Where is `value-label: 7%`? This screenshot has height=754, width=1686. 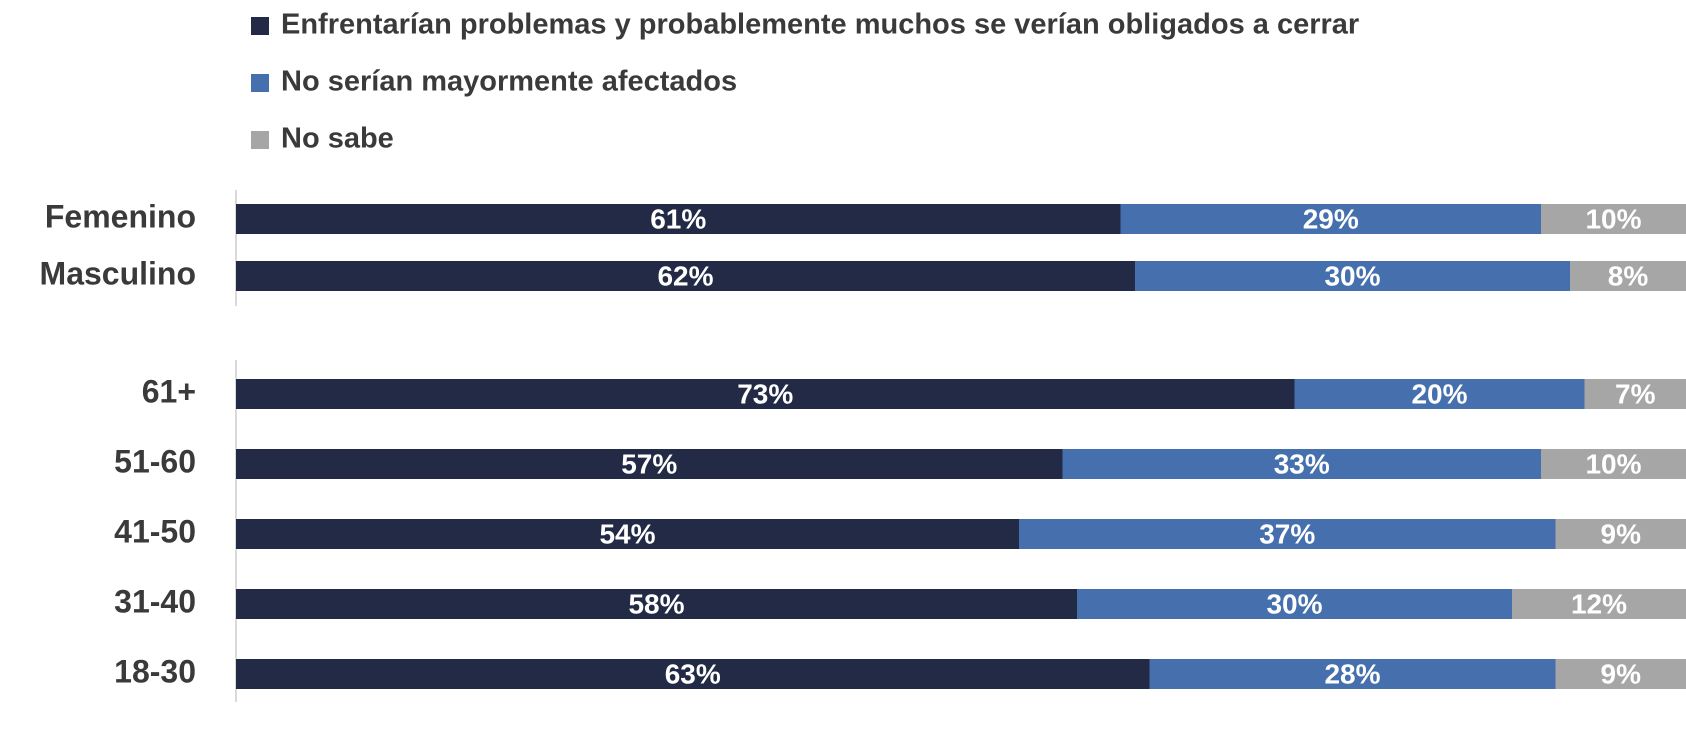 value-label: 7% is located at coordinates (1635, 393).